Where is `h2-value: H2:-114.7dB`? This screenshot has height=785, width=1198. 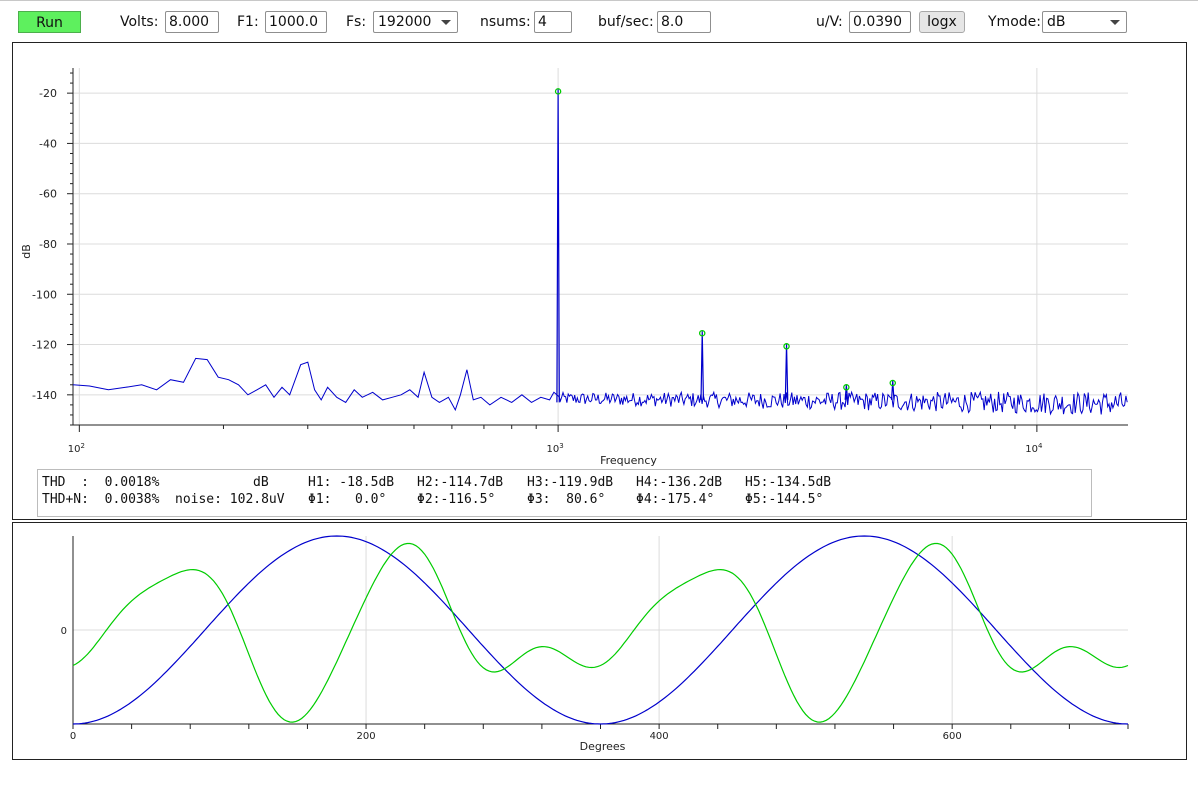 h2-value: H2:-114.7dB is located at coordinates (460, 482).